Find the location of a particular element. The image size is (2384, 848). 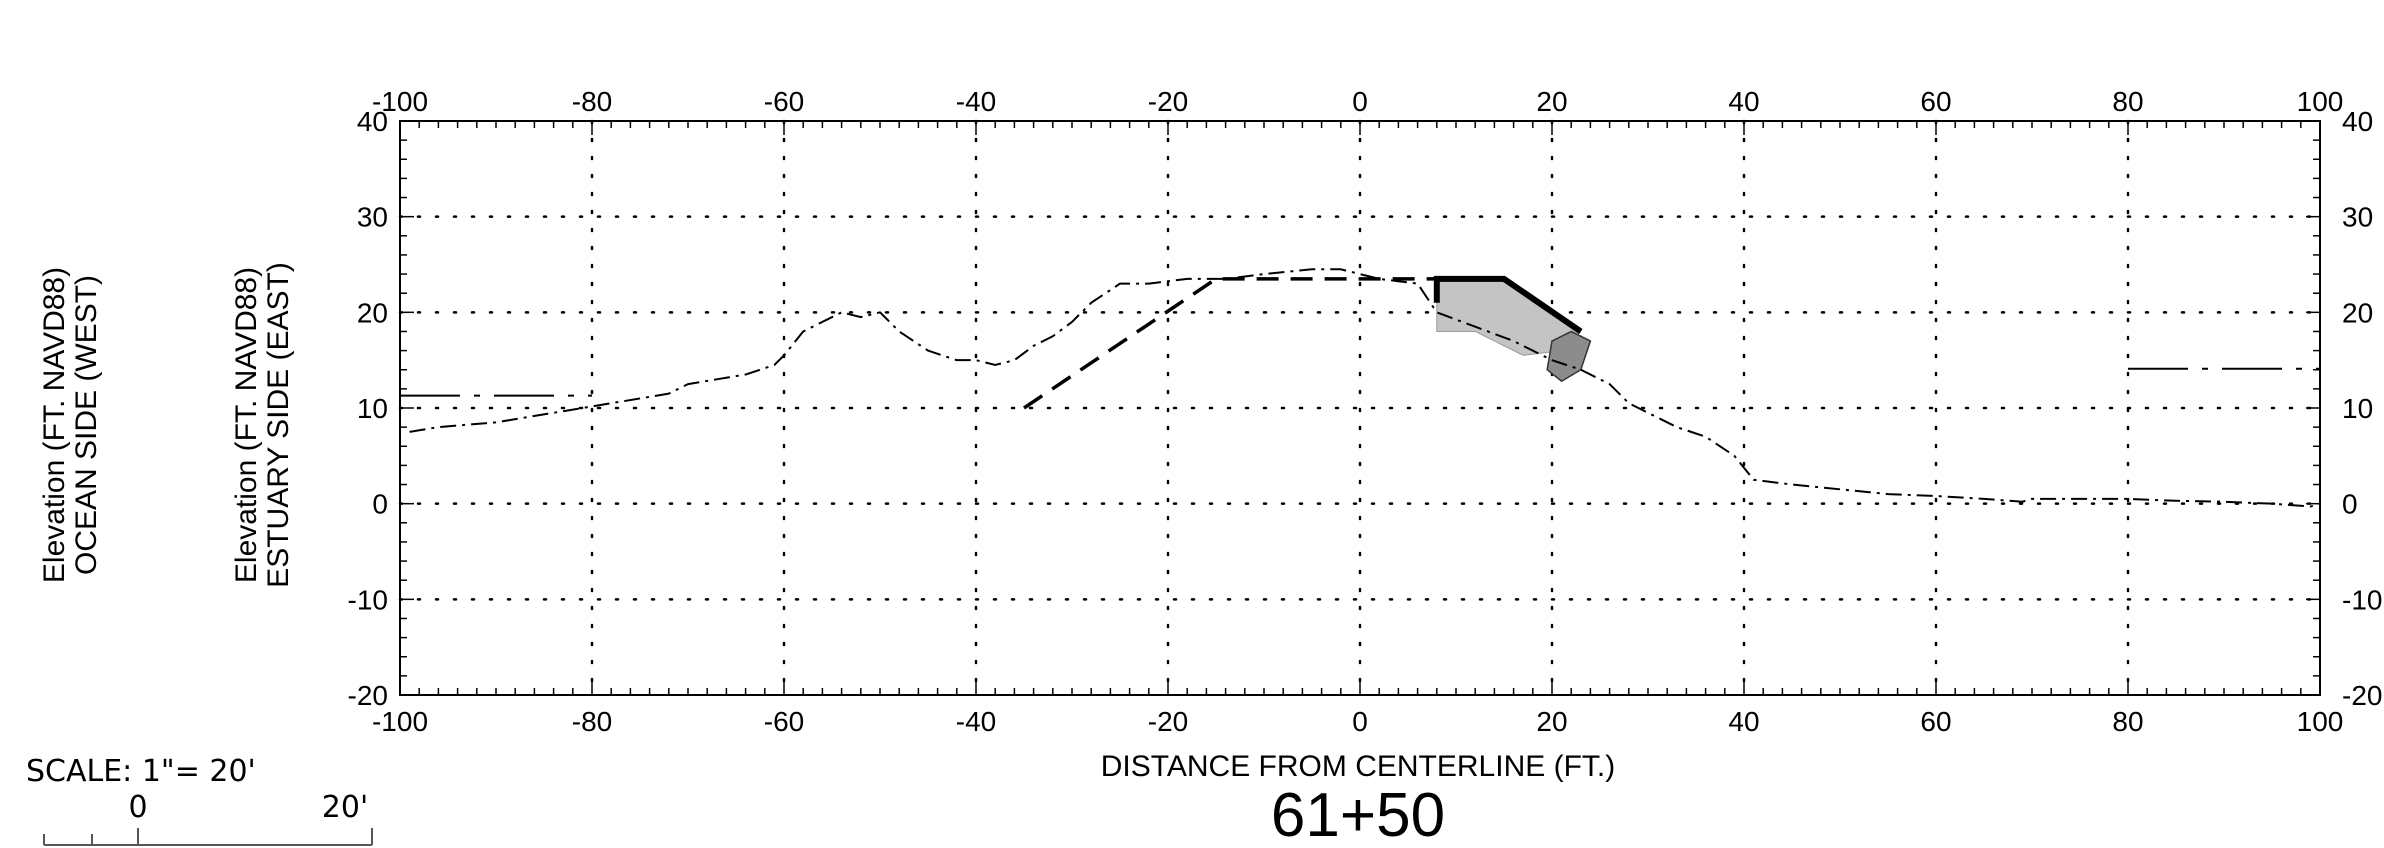

x-tick-label-bottom: -80 is located at coordinates (592, 721).